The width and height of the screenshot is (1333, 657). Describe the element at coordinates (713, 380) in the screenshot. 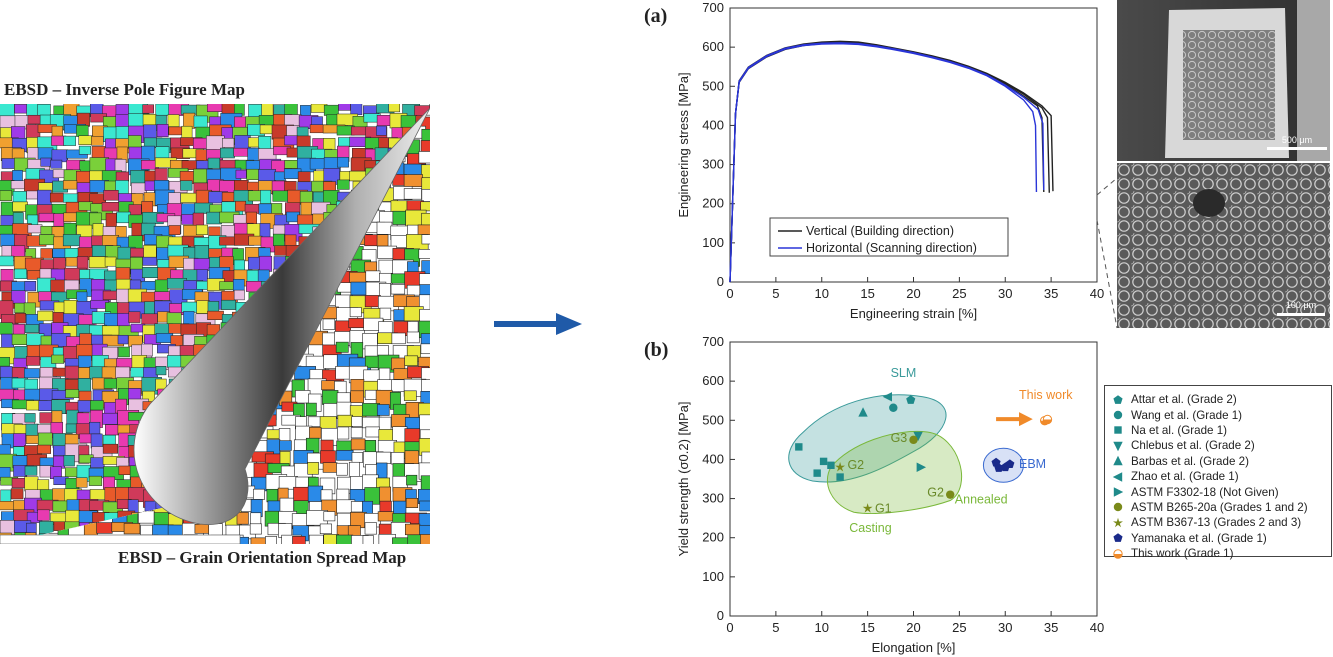

I see `b-ytick-label: 600` at that location.